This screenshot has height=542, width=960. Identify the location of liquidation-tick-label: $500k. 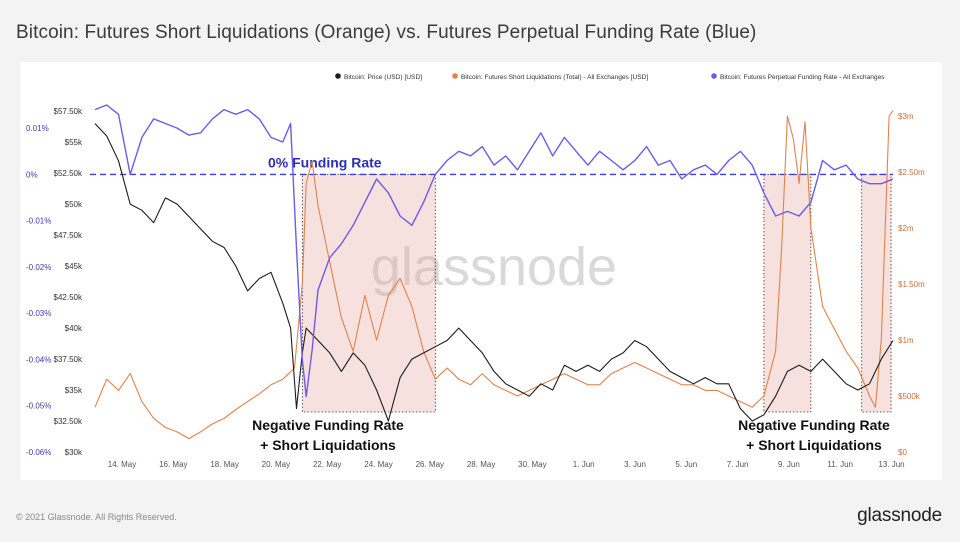
(909, 396).